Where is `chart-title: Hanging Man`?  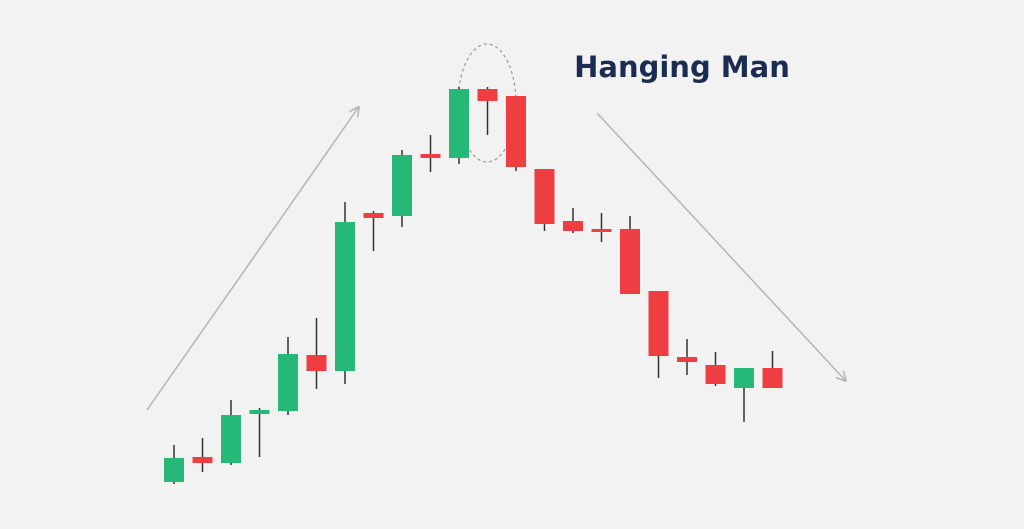 chart-title: Hanging Man is located at coordinates (682, 67).